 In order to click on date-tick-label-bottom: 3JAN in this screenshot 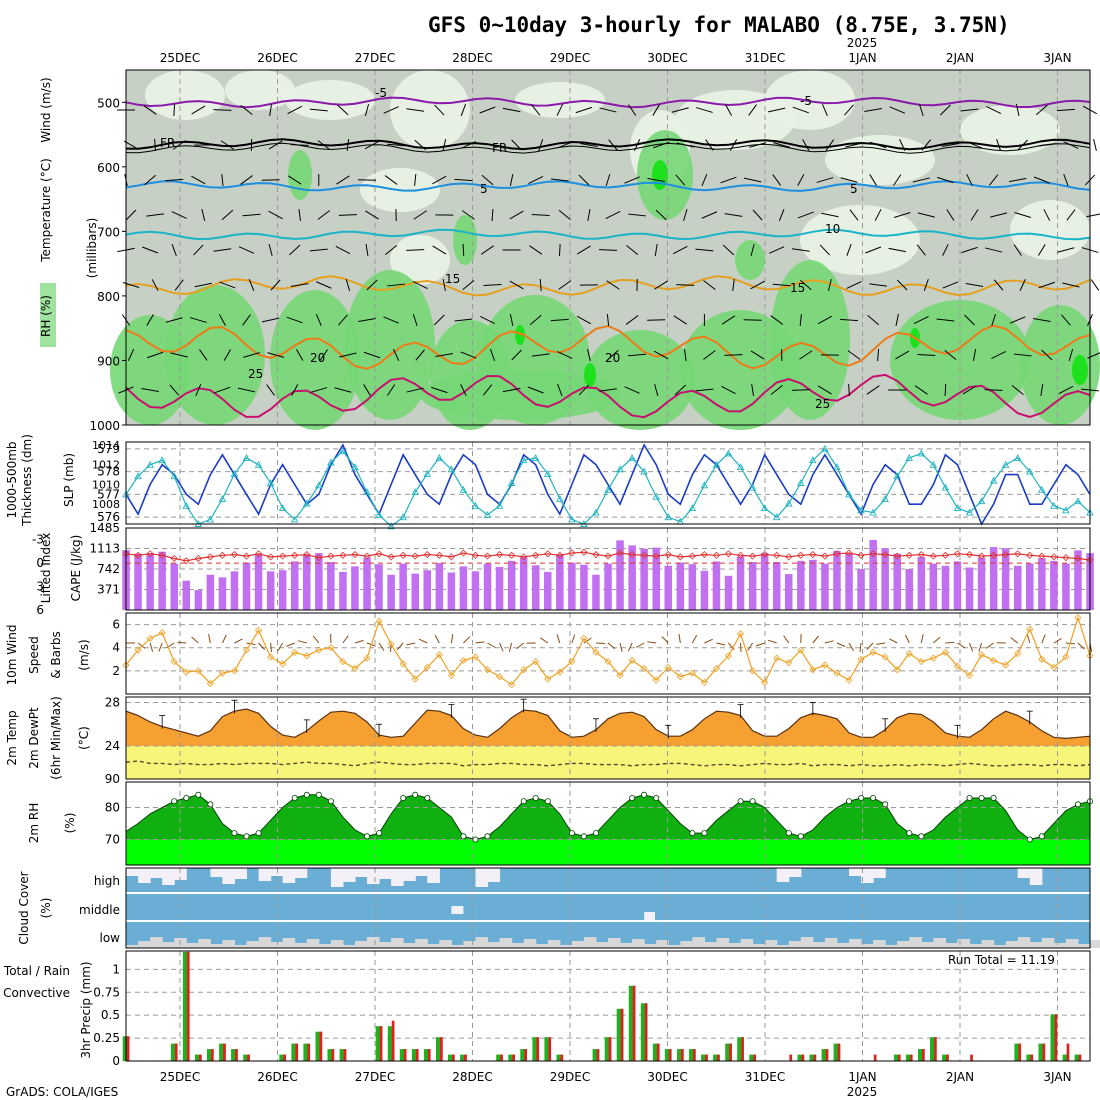, I will do `click(1057, 1077)`.